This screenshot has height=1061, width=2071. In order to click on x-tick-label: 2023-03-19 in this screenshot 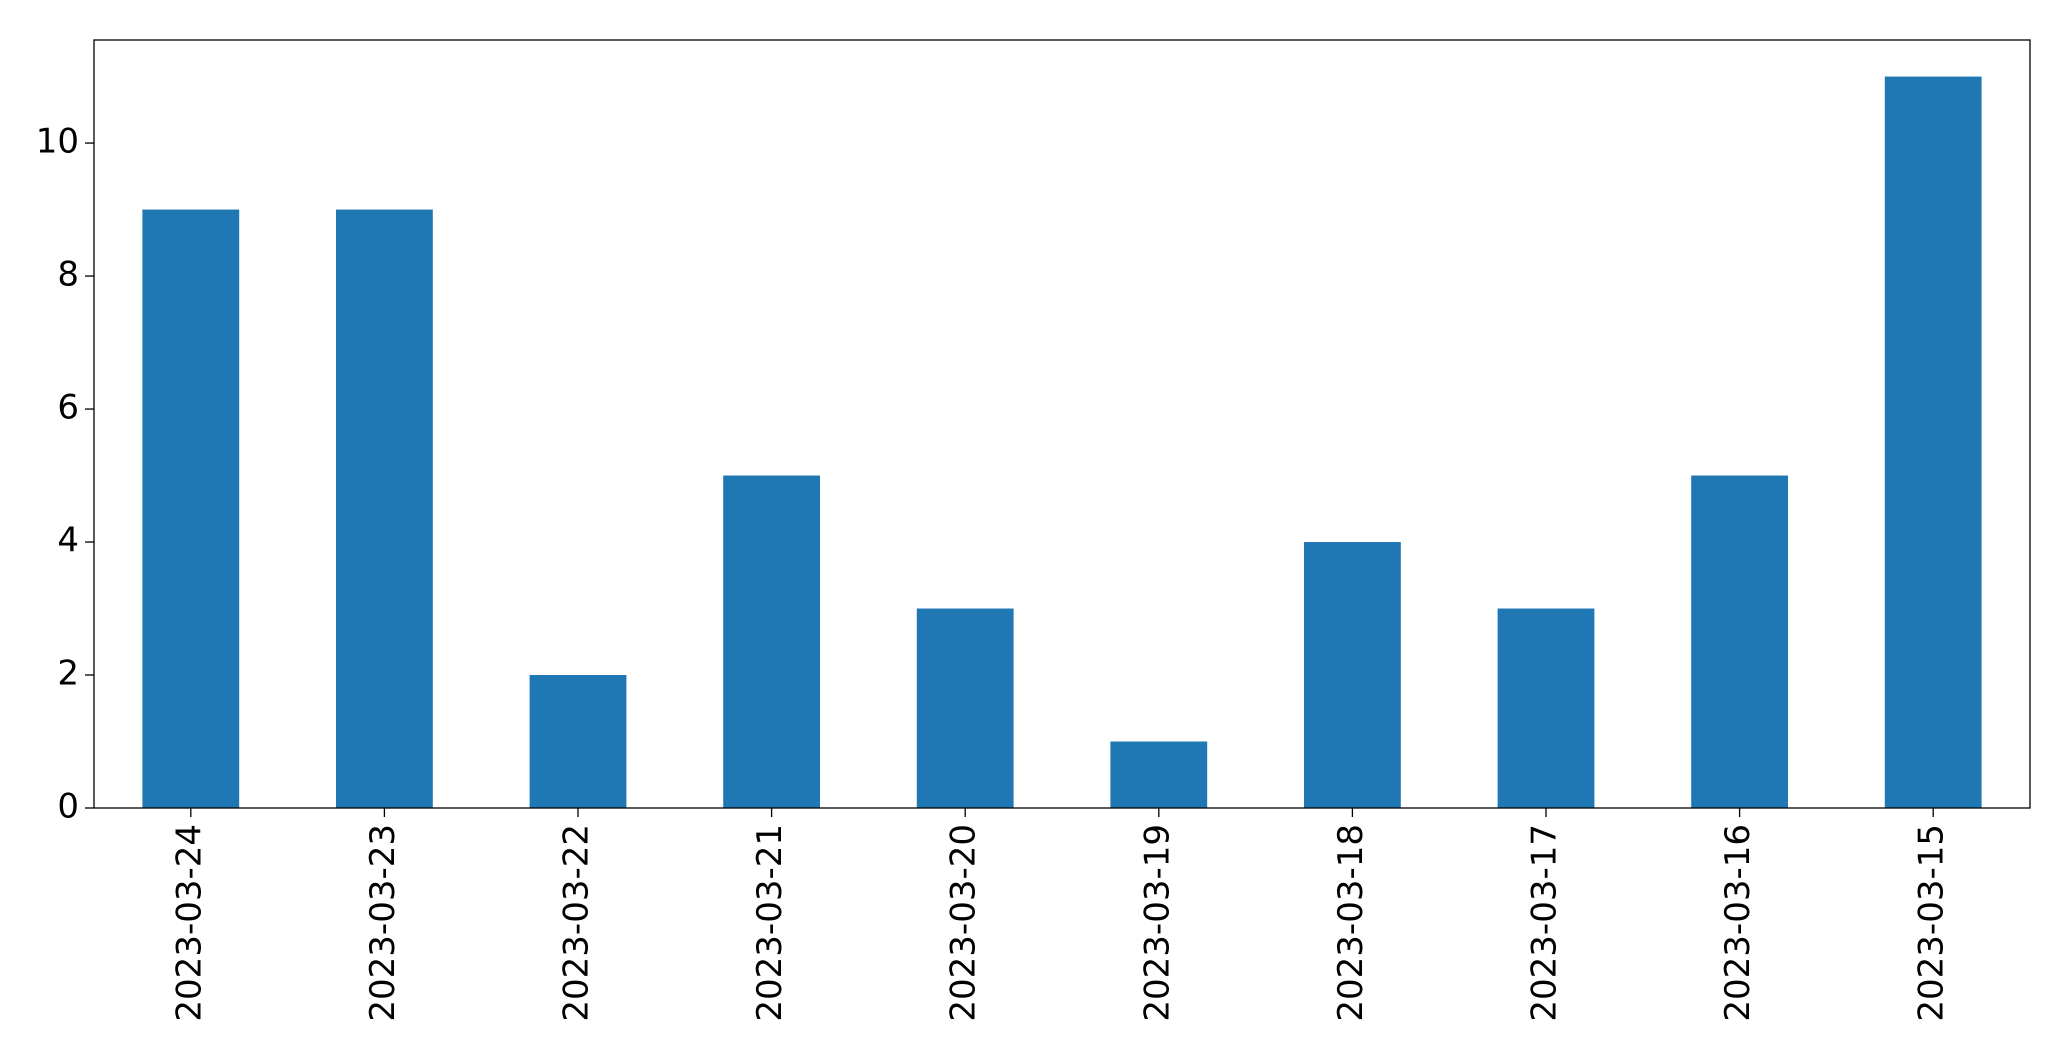, I will do `click(1157, 923)`.